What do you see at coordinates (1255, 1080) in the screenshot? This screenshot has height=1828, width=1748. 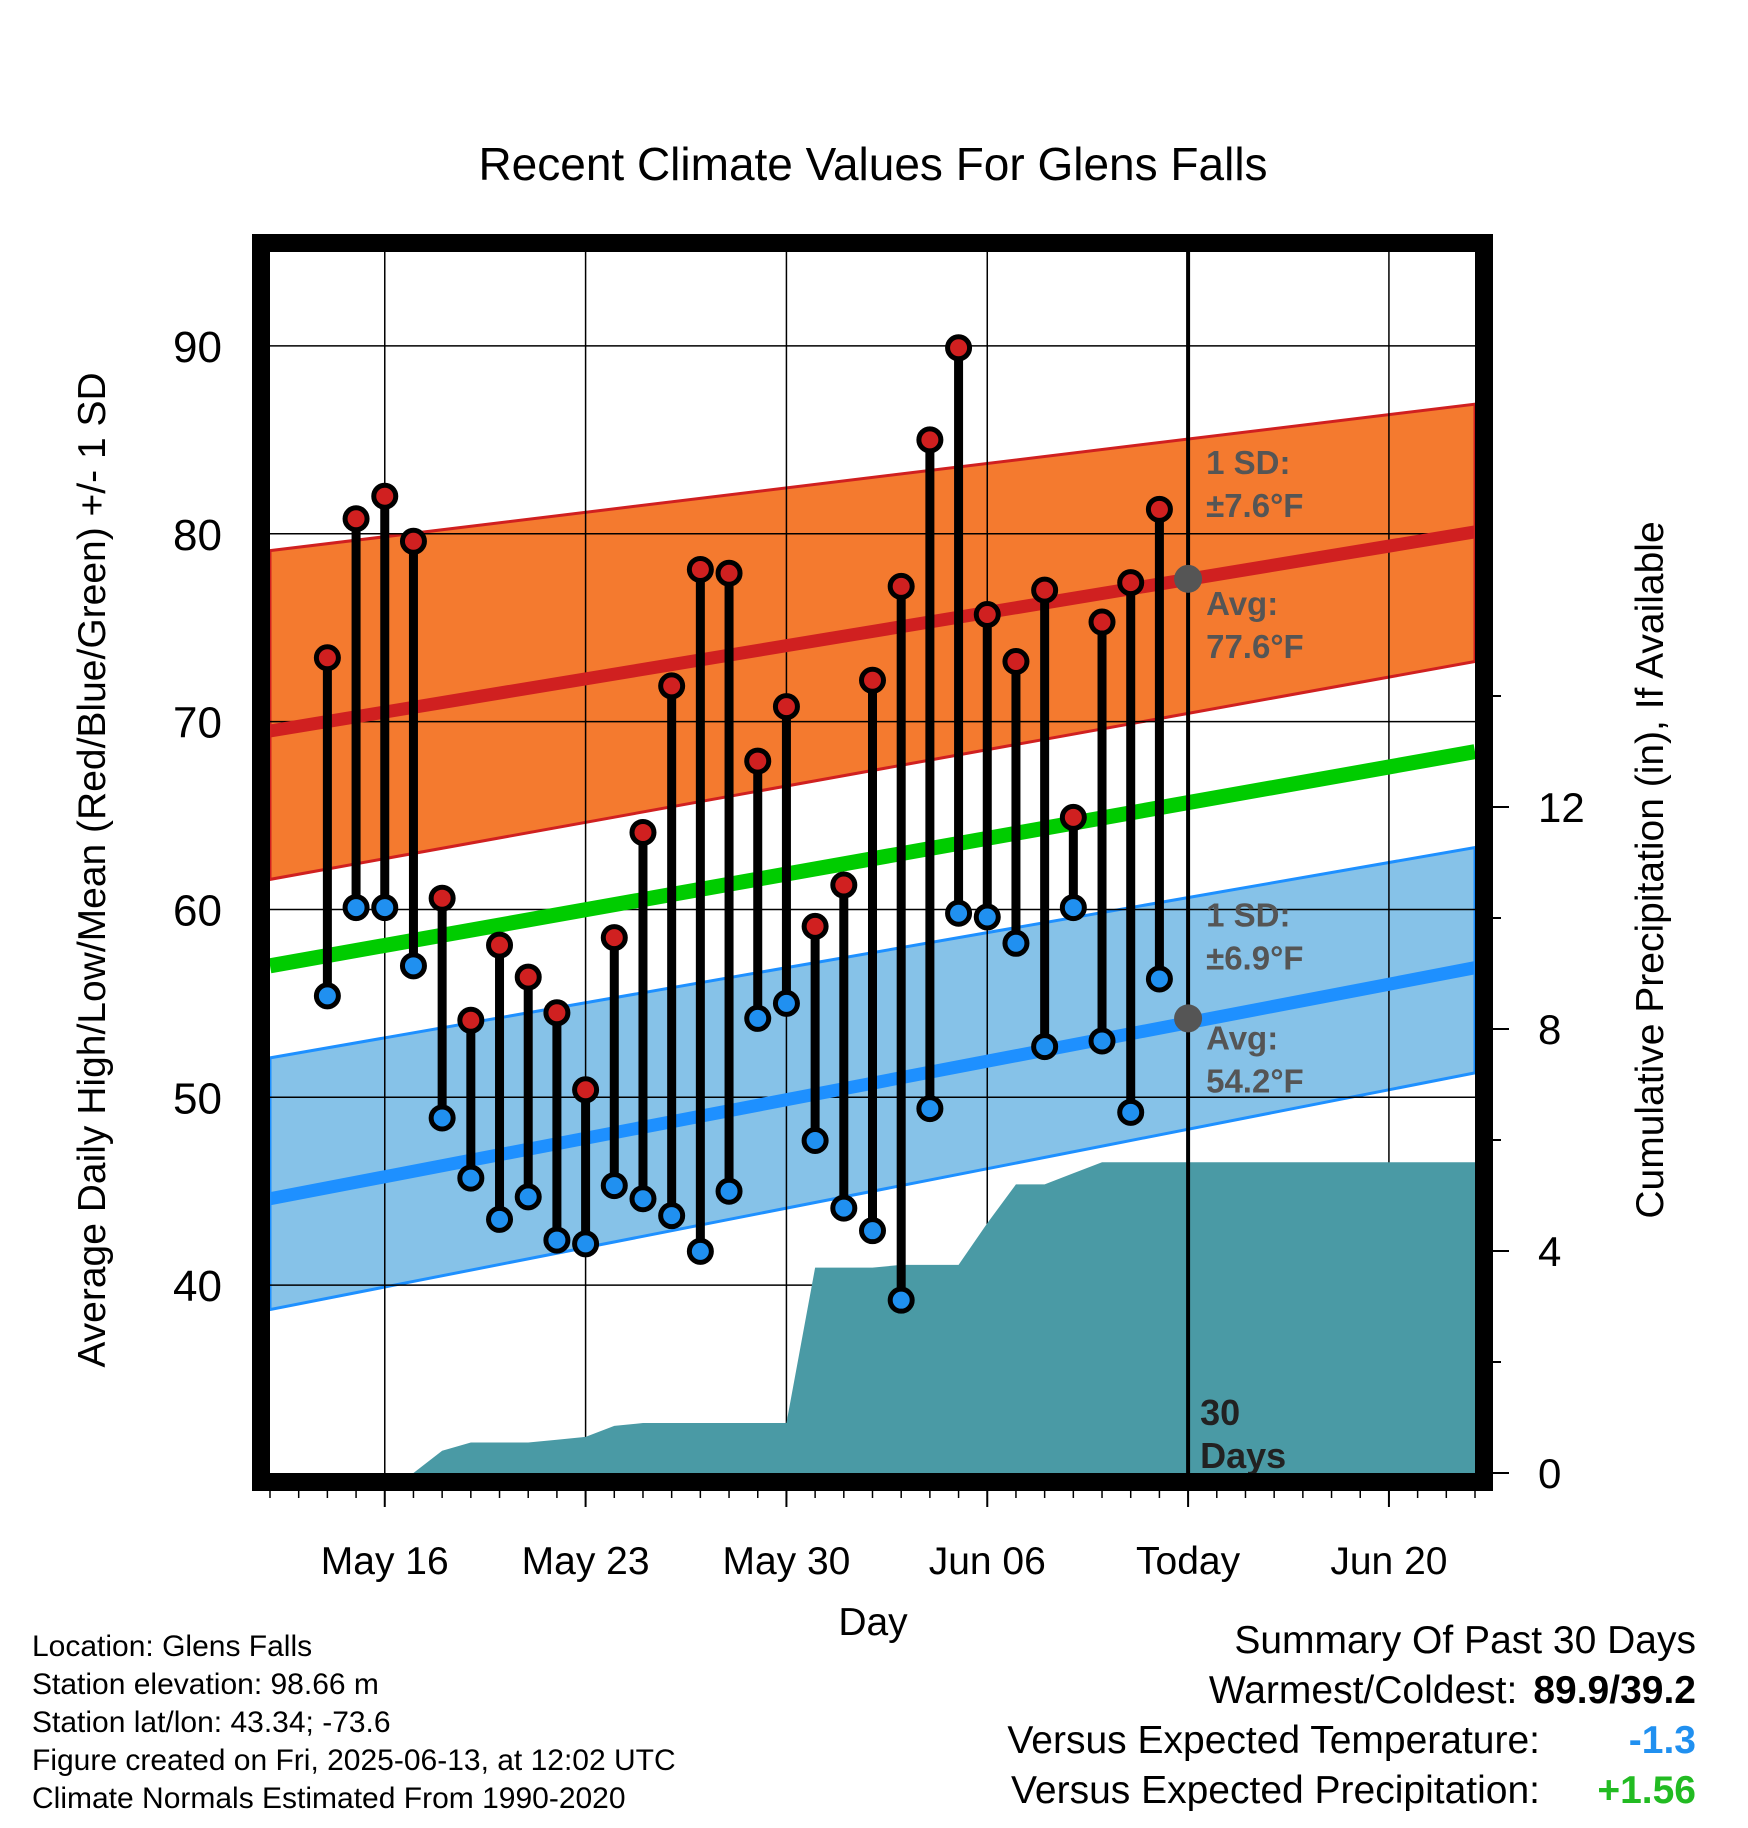 I see `low-avg-value: 54.2°F` at bounding box center [1255, 1080].